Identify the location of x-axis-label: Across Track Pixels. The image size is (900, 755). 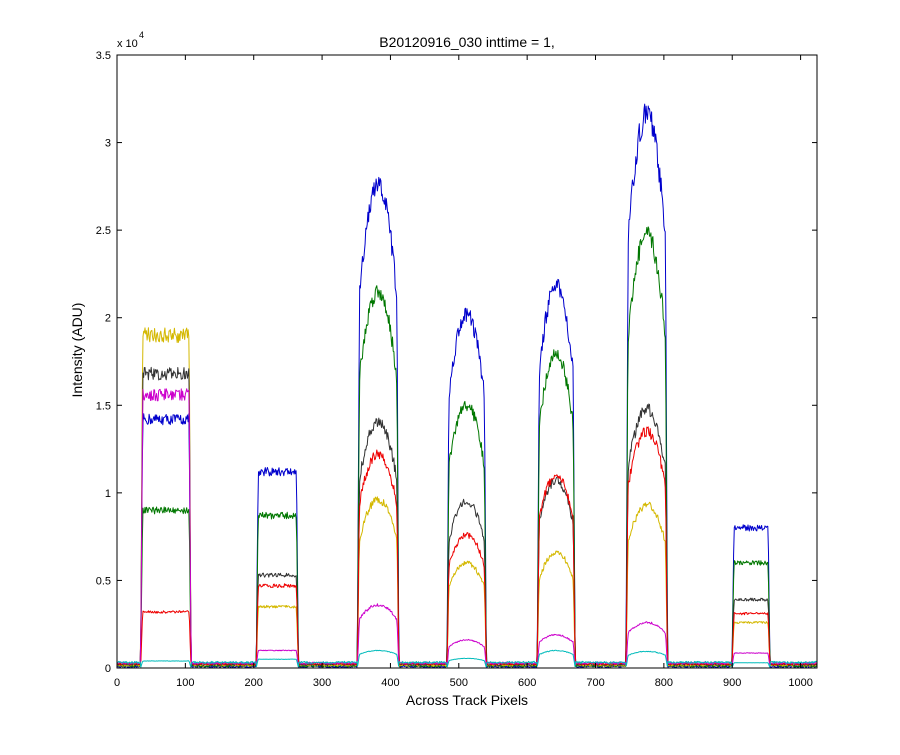
(467, 700).